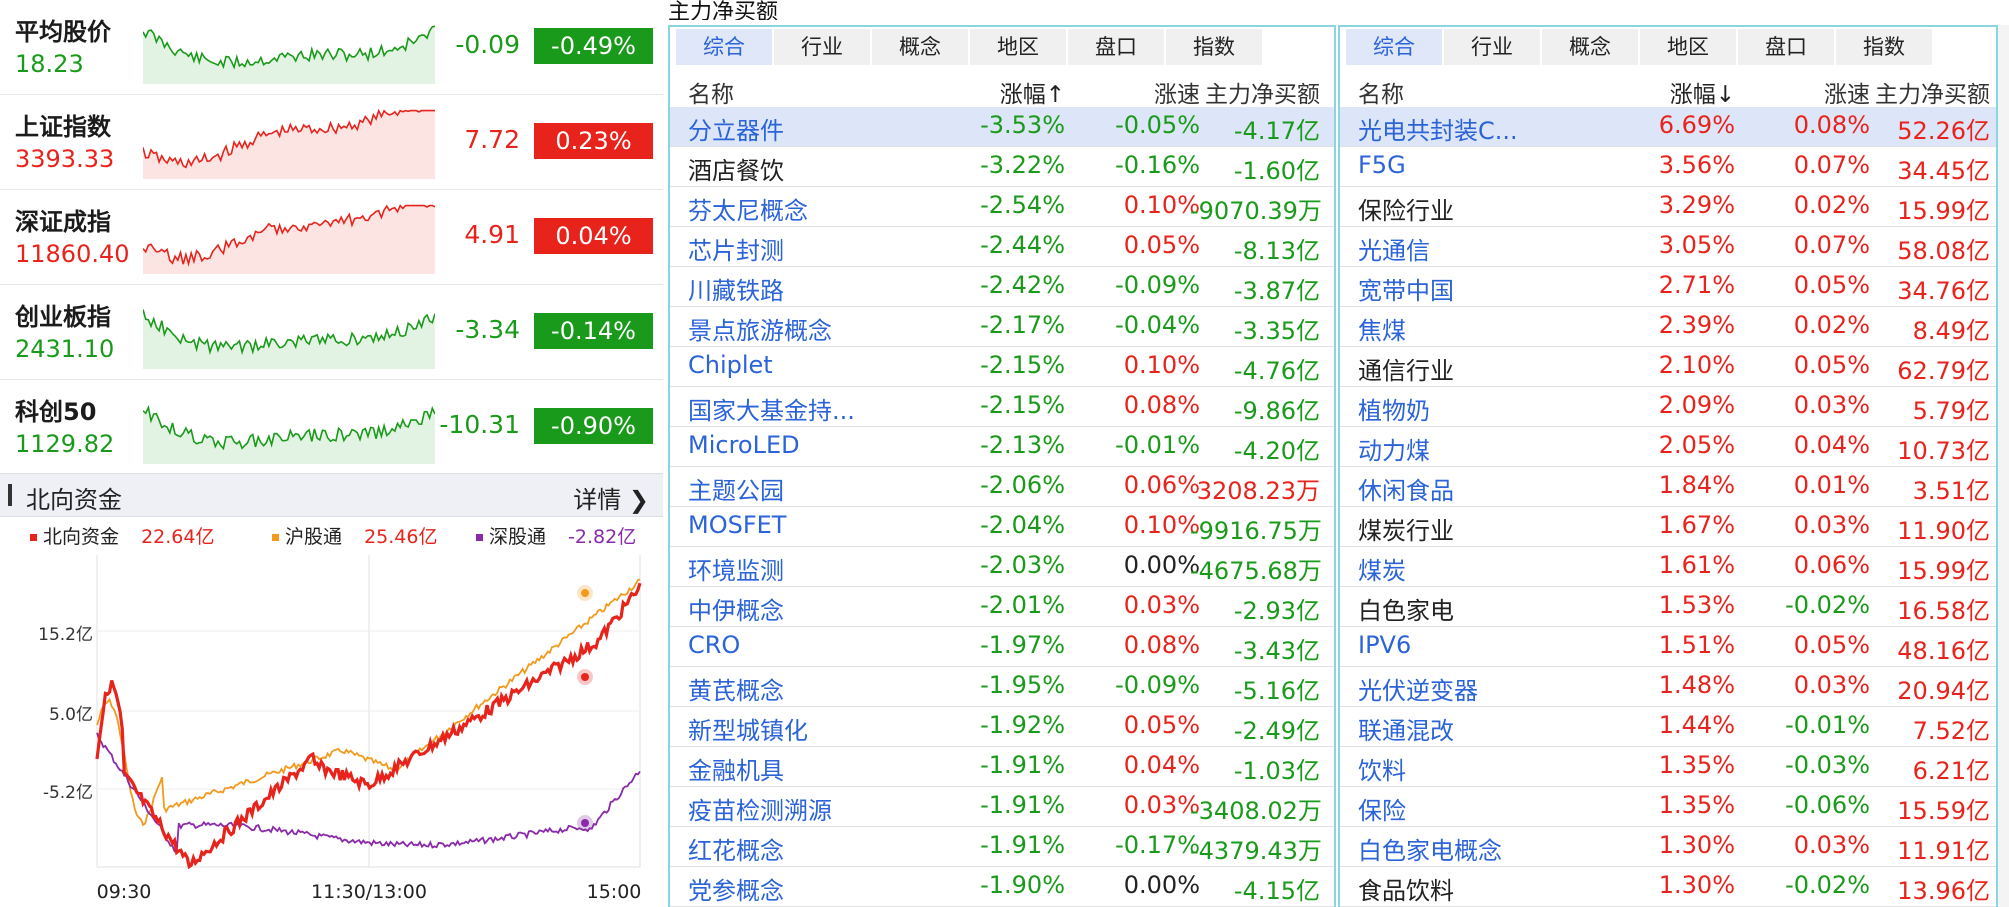 The height and width of the screenshot is (907, 2009). Describe the element at coordinates (736, 691) in the screenshot. I see `sector-name: 黄芪概念` at that location.